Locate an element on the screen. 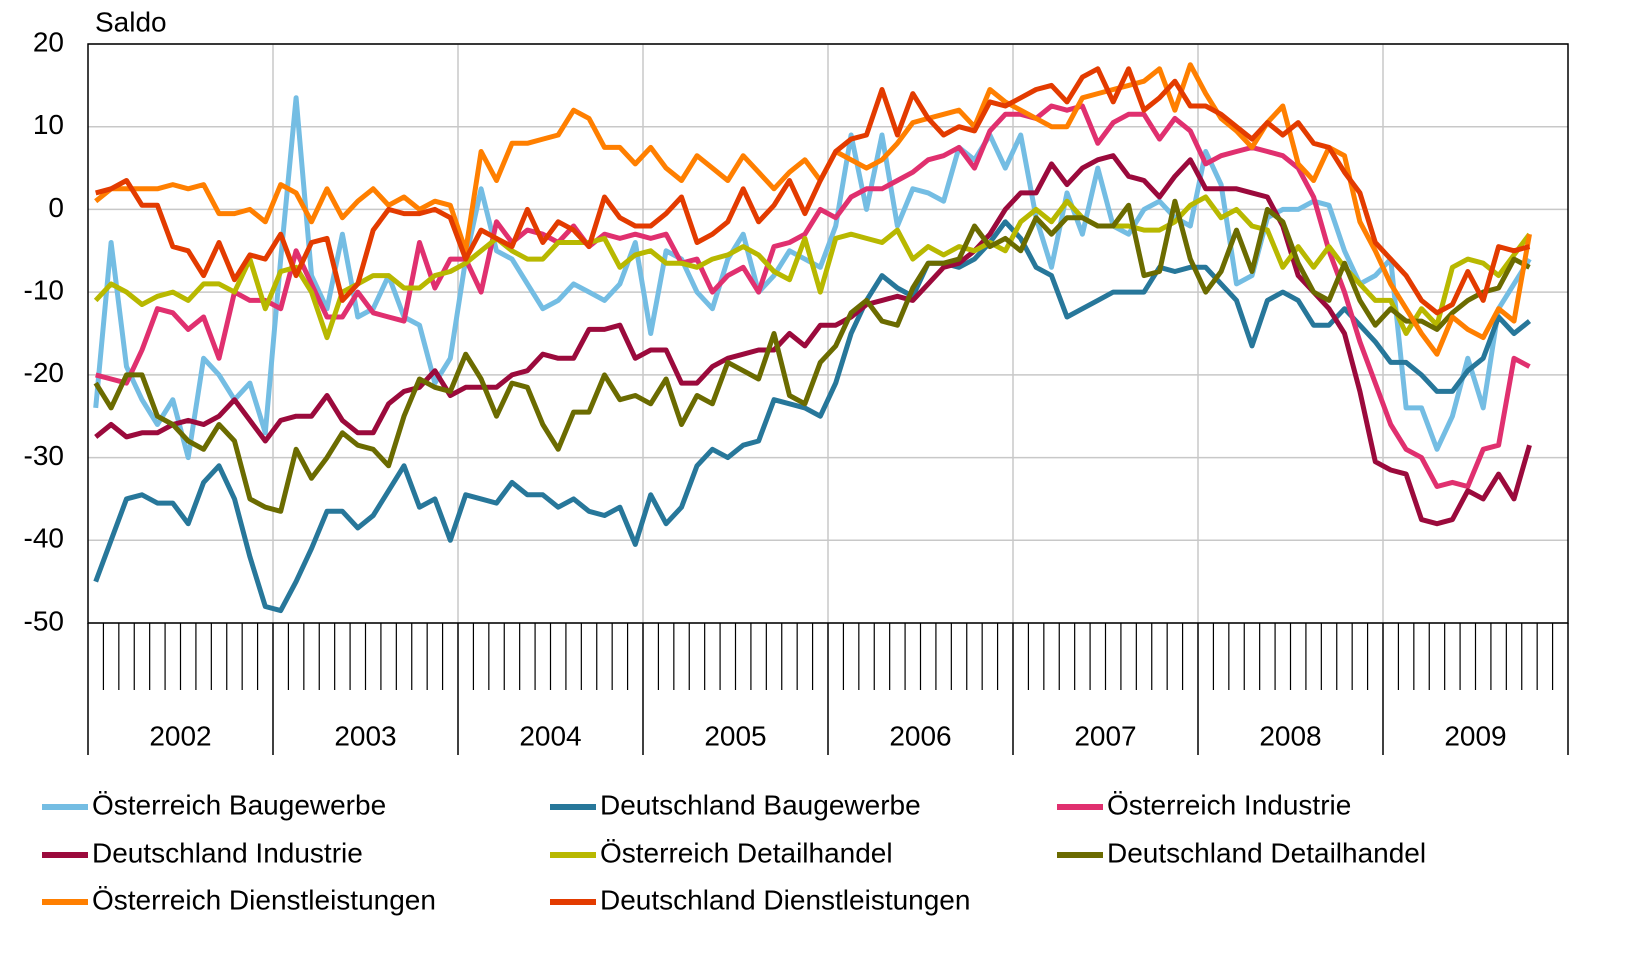  y-tick-label: 10 is located at coordinates (48, 124).